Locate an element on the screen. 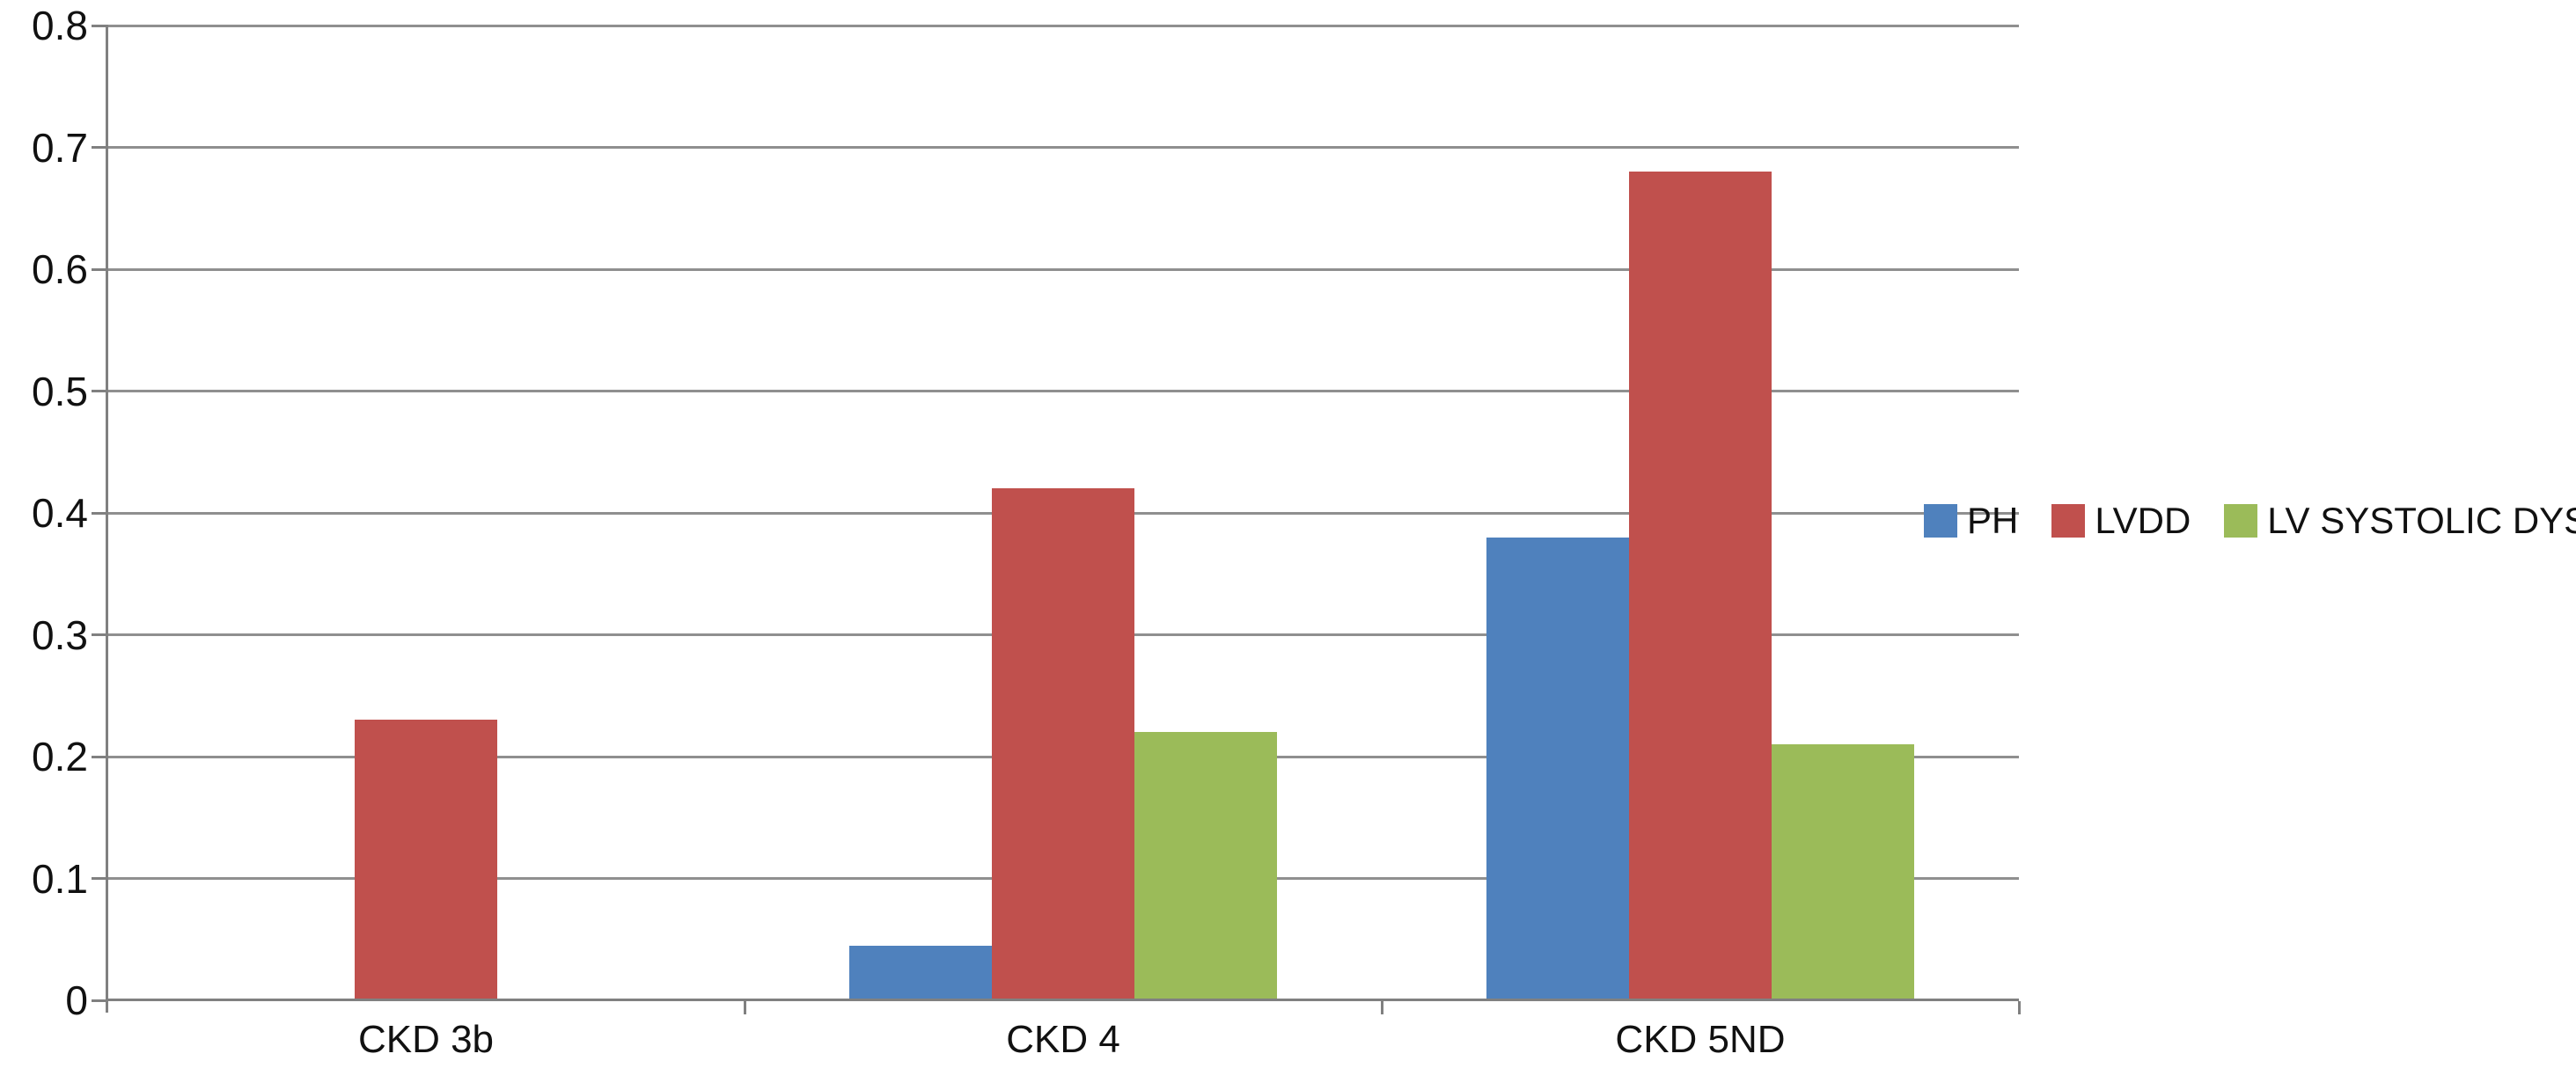 The height and width of the screenshot is (1083, 2576). legend-swatch-lvdd is located at coordinates (2068, 521).